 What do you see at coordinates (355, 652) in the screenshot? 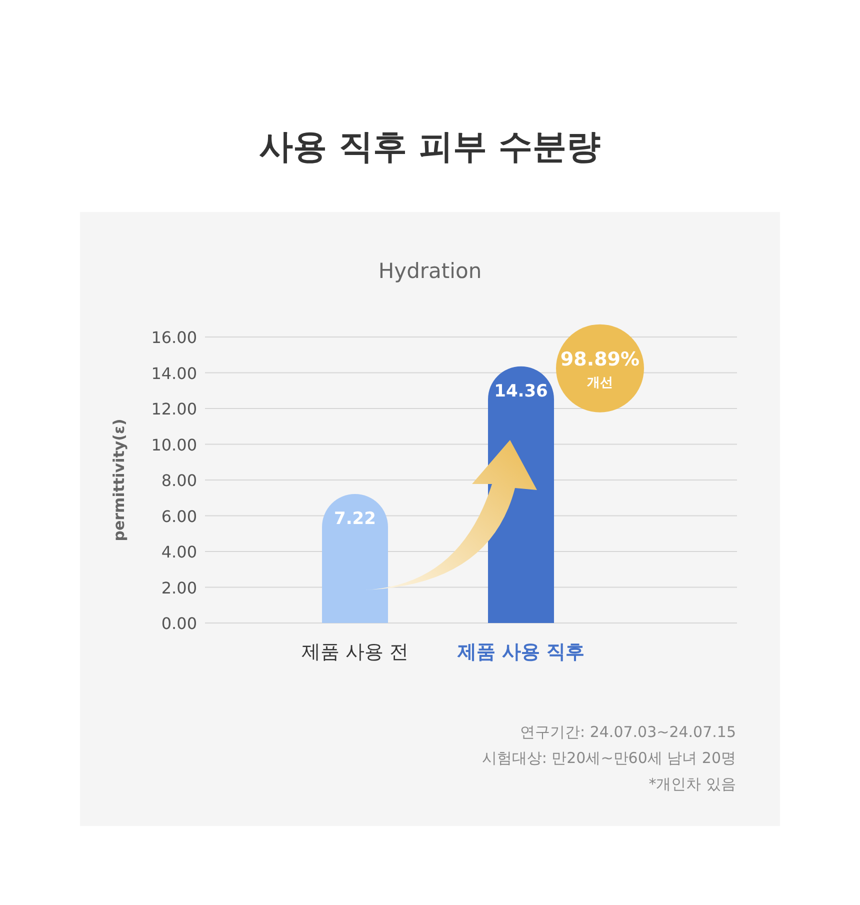
I see `x-tick-label: 제품 사용 전` at bounding box center [355, 652].